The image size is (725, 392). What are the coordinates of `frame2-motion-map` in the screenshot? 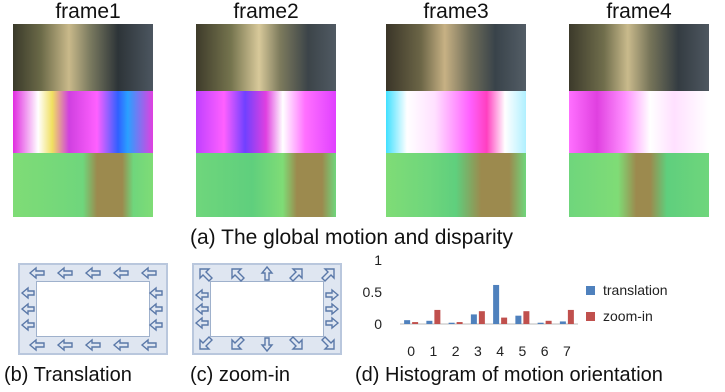 It's located at (266, 122).